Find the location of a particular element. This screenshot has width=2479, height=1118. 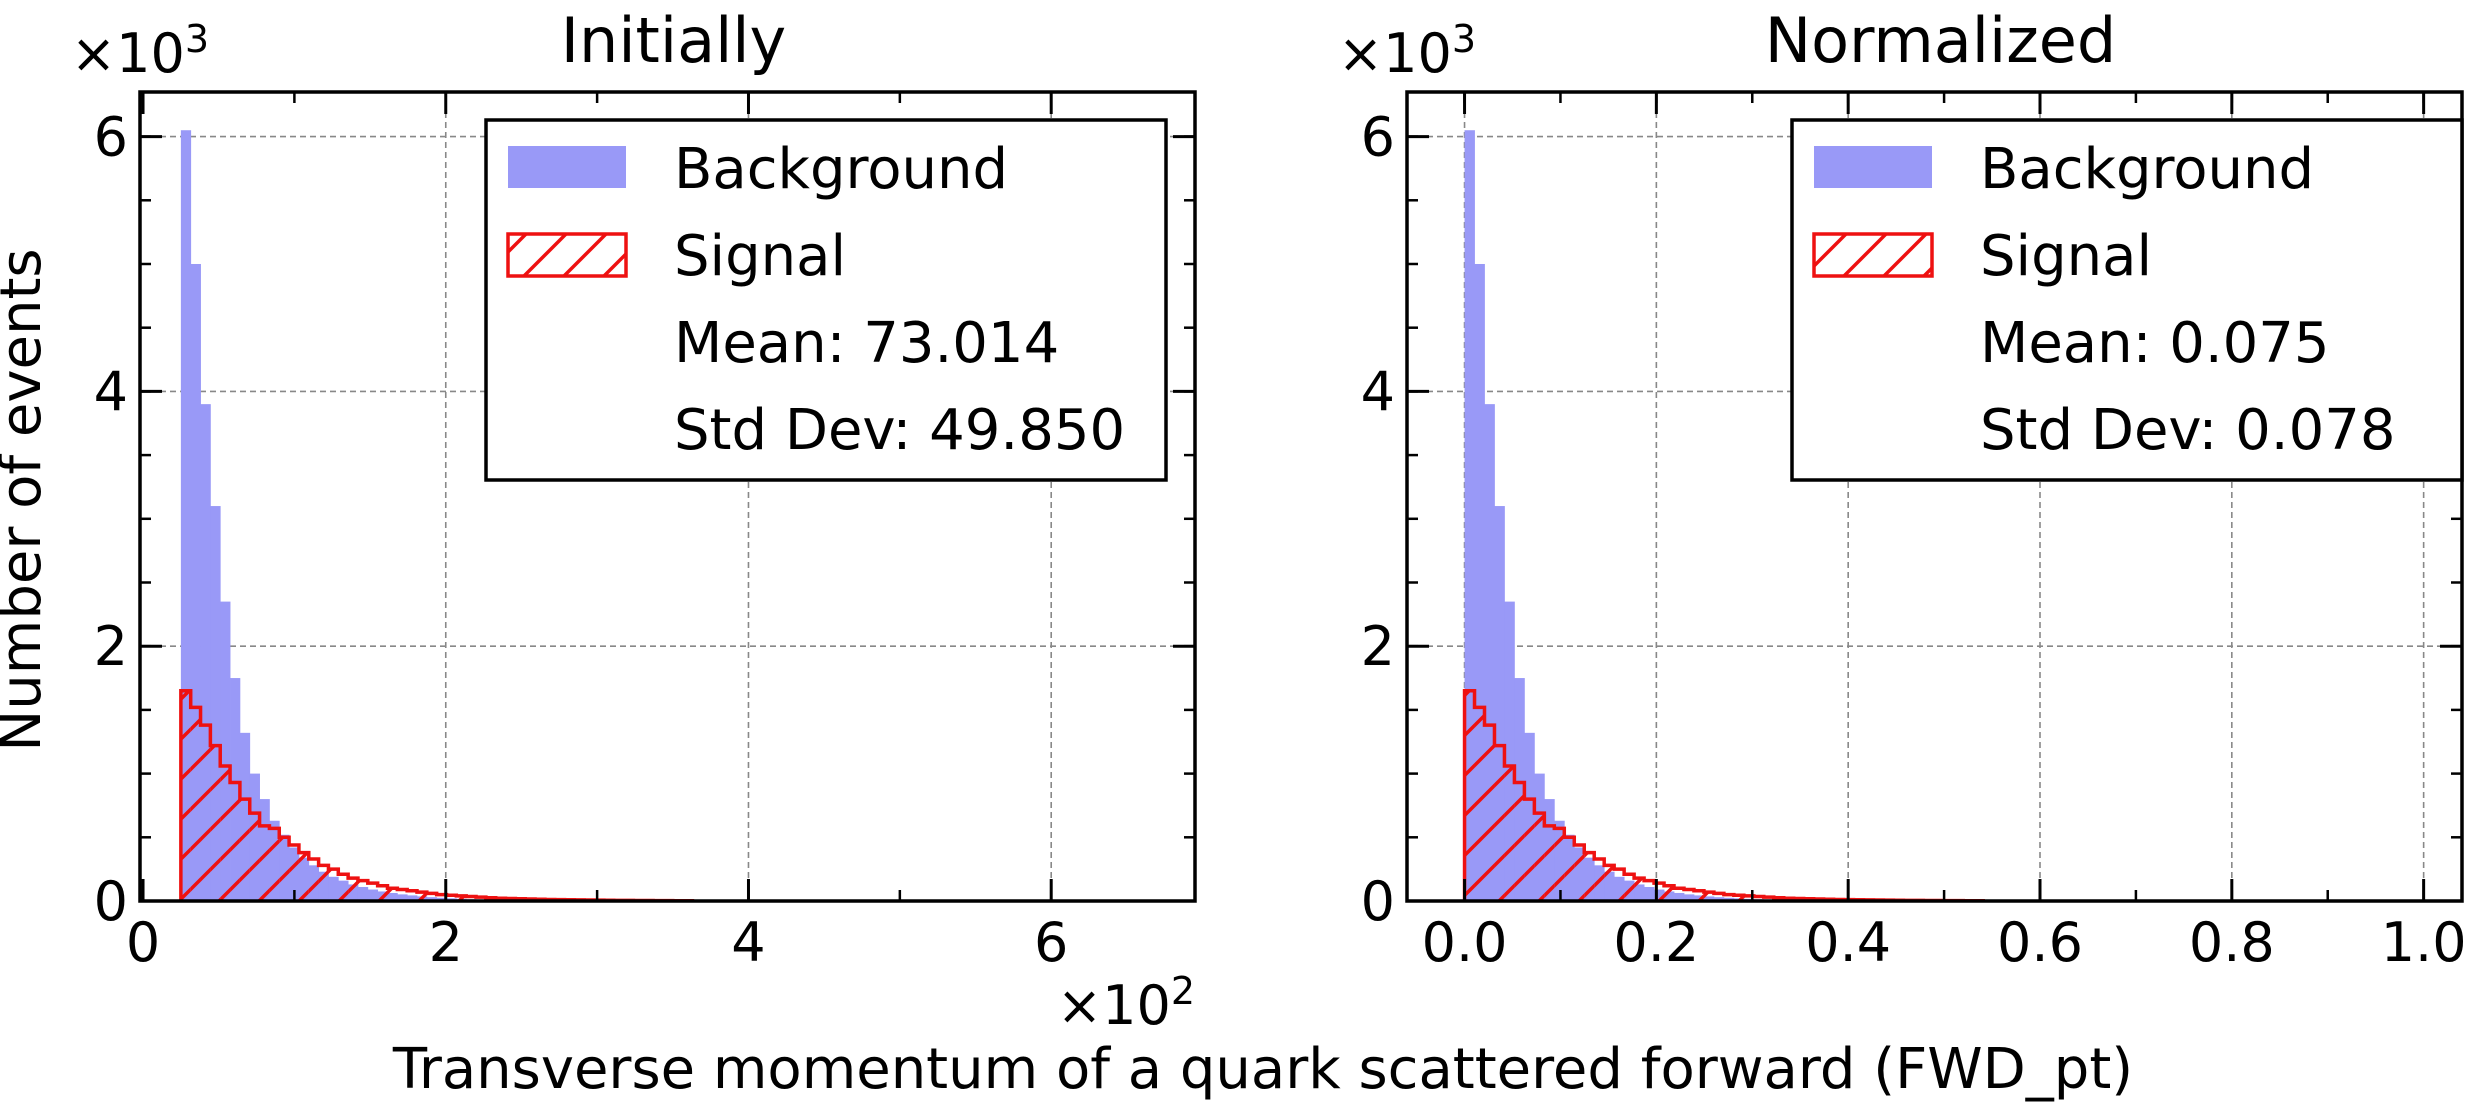

y-multiplier: ×103 is located at coordinates (1407, 51).